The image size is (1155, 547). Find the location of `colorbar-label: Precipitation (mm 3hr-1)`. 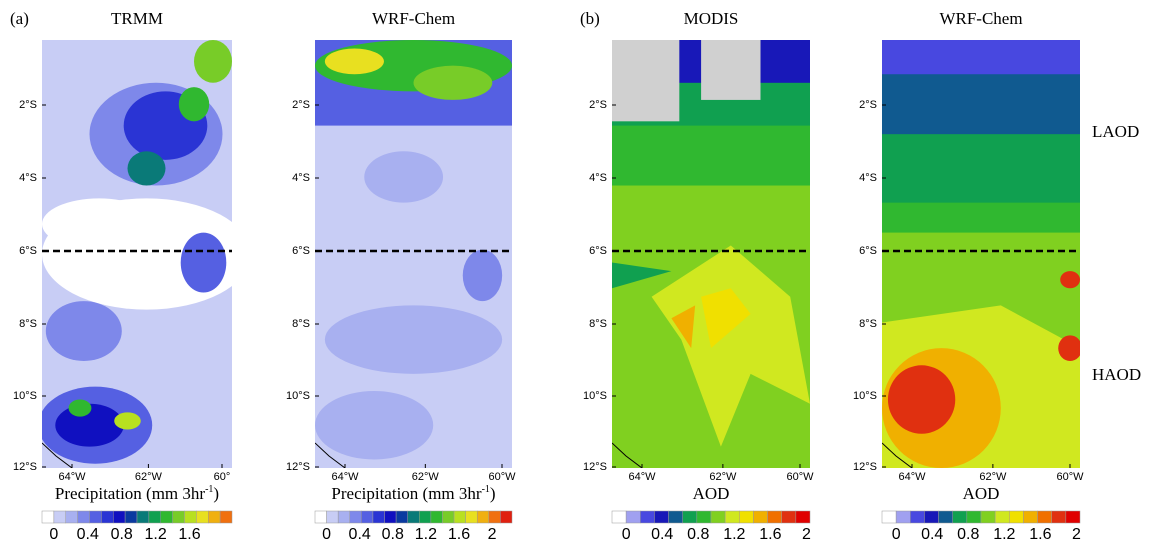

colorbar-label: Precipitation (mm 3hr-1) is located at coordinates (137, 493).